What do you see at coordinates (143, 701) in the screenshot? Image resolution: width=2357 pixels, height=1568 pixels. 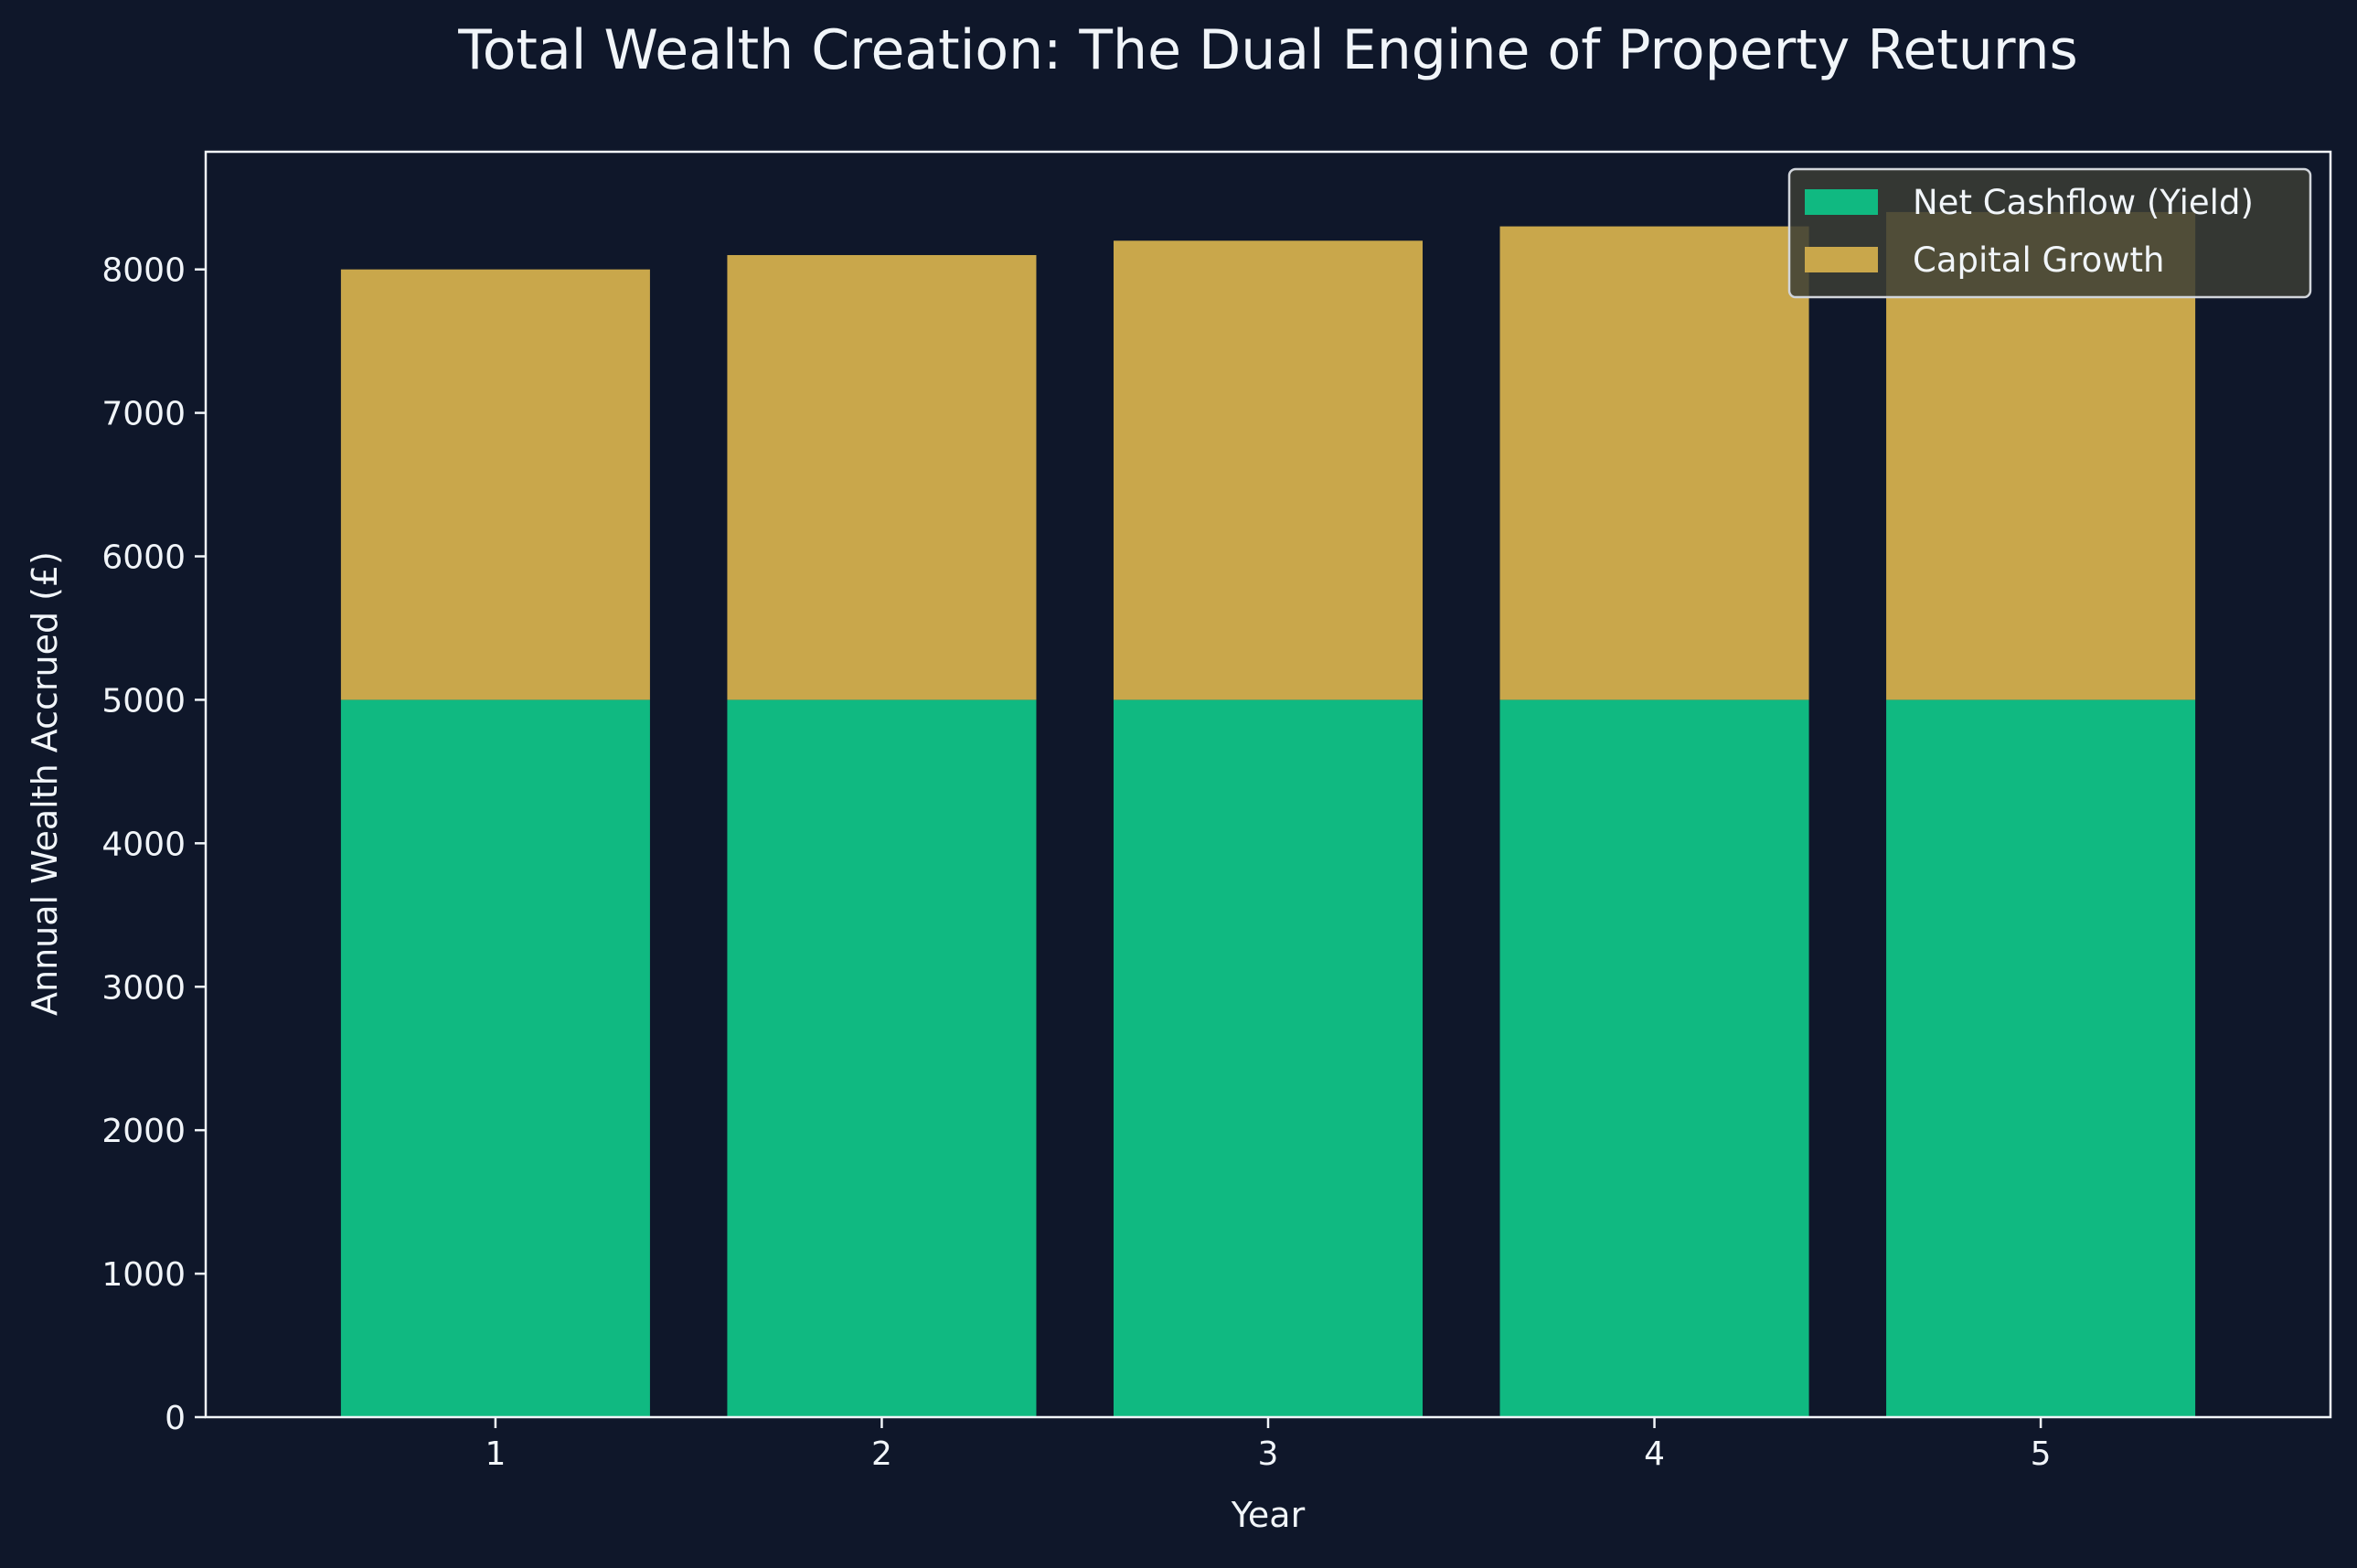 I see `y-tick-label: 5000` at bounding box center [143, 701].